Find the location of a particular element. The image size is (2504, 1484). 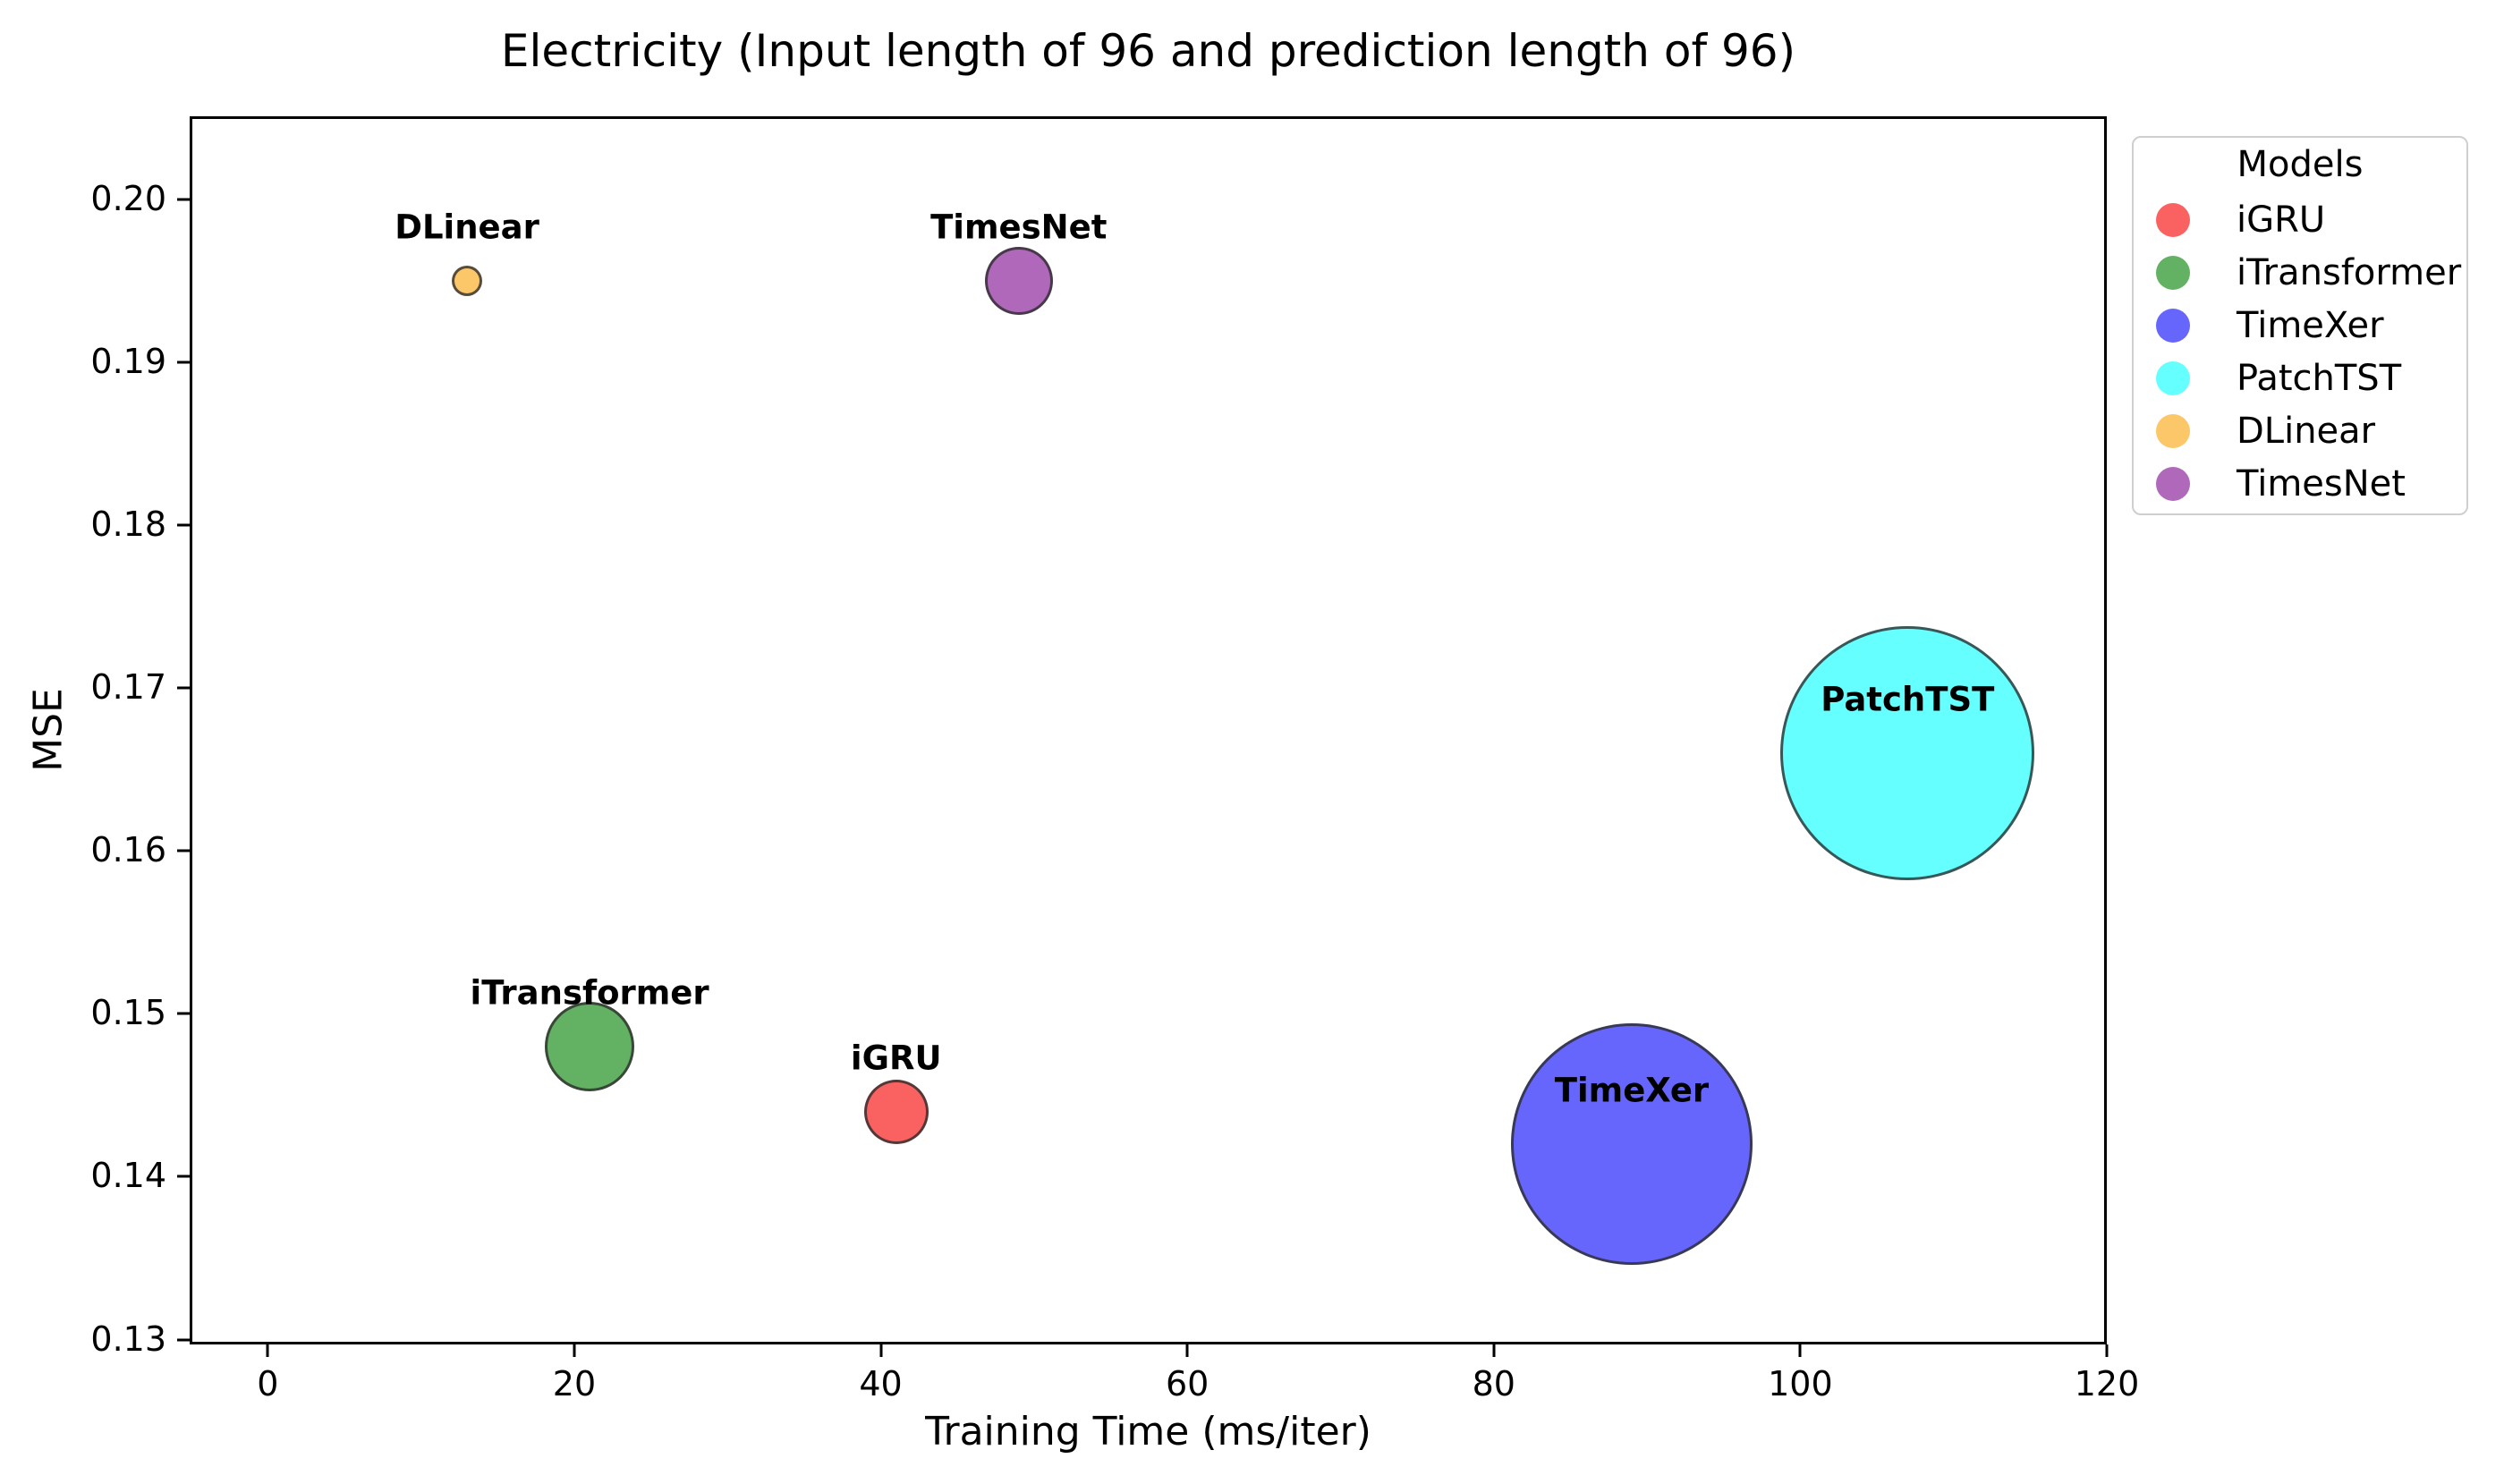

y-tick-label: 0.13 is located at coordinates (128, 1339).